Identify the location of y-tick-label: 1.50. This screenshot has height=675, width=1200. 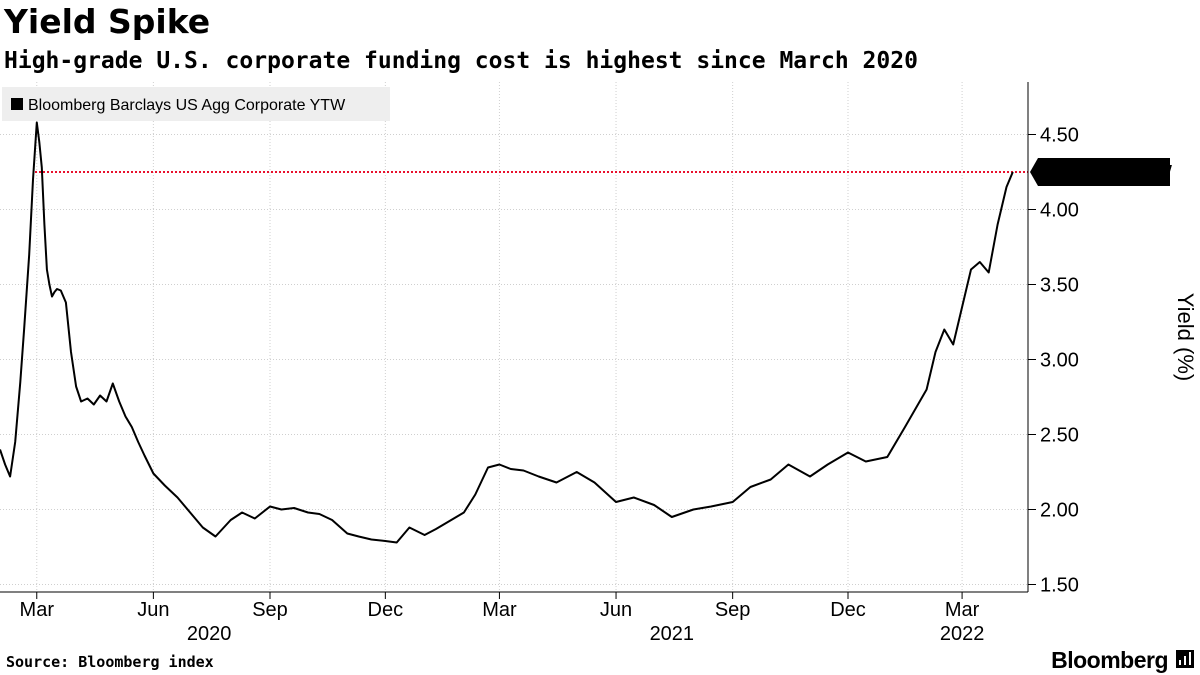
(1059, 586).